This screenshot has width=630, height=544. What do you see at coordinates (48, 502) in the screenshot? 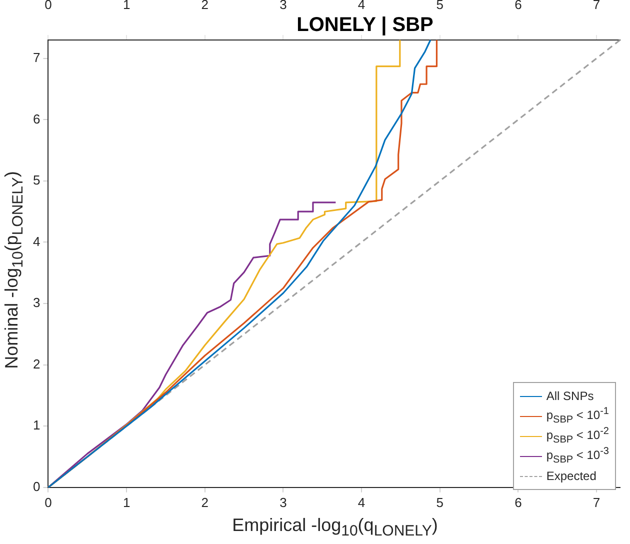
I see `x-tick-label: 0` at bounding box center [48, 502].